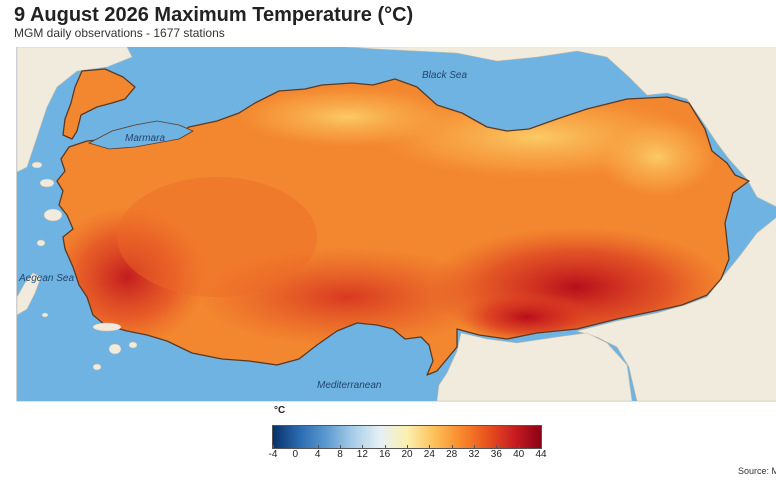 The image size is (776, 480). Describe the element at coordinates (362, 454) in the screenshot. I see `colorbar-tick-label: 12` at that location.